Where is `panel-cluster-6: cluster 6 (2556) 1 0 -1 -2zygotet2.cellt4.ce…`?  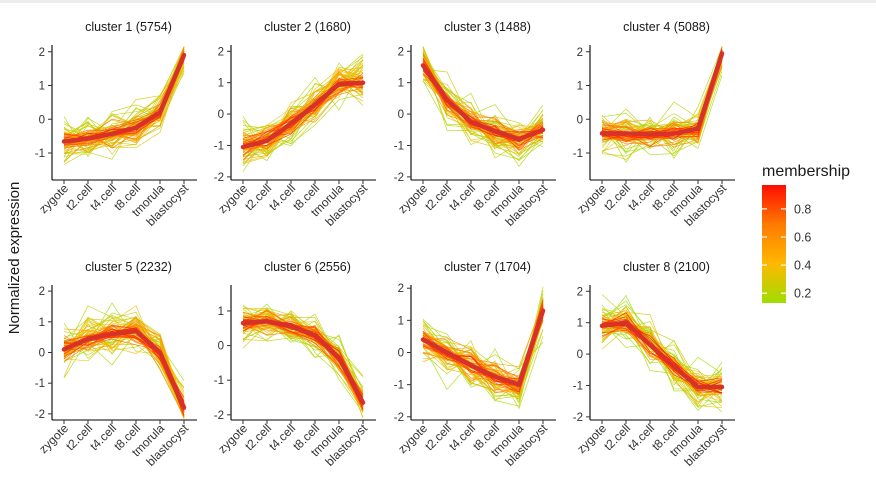
panel-cluster-6: cluster 6 (2556) 1 0 -1 -2zygotet2.cellt4.ce… is located at coordinates (295, 364).